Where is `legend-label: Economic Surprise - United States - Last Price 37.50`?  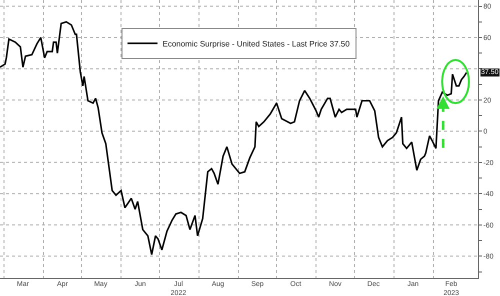 legend-label: Economic Surprise - United States - Last Price 37.50 is located at coordinates (256, 43).